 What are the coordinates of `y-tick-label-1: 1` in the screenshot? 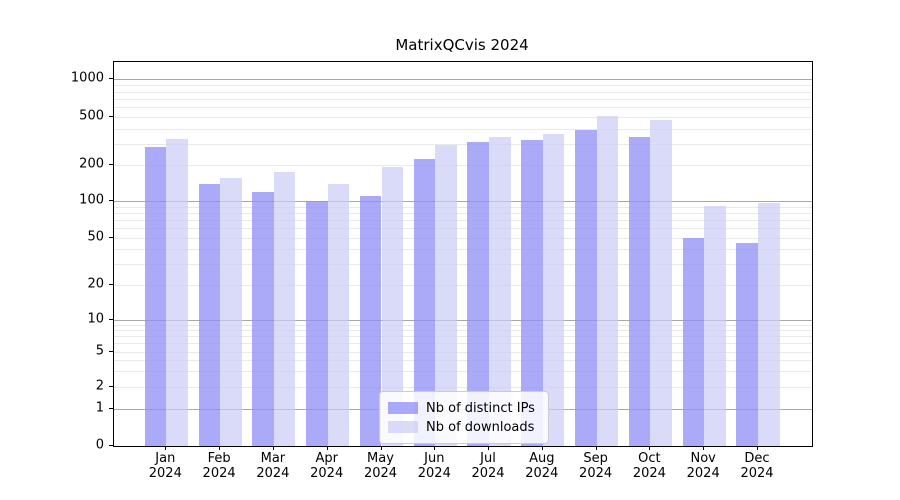 It's located at (99, 408).